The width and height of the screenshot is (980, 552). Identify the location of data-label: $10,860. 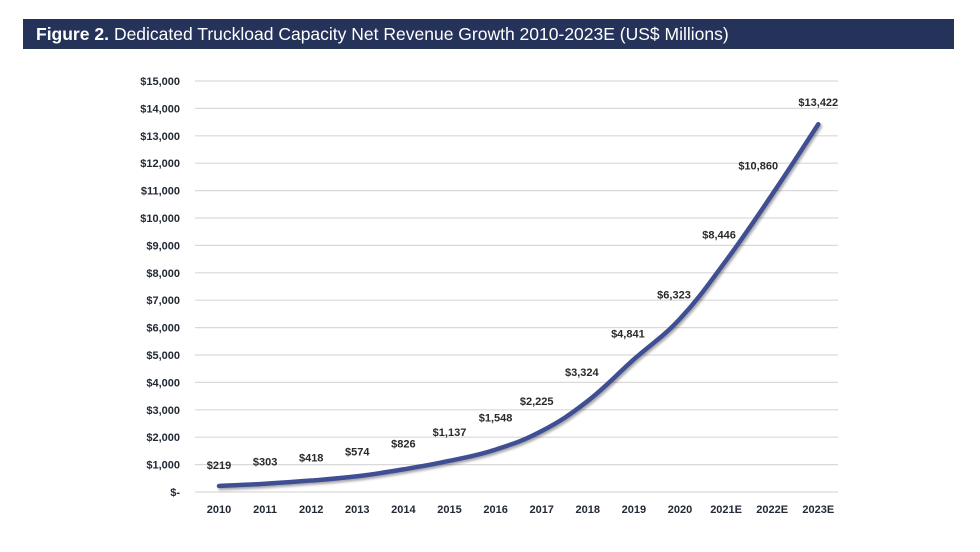
(758, 166).